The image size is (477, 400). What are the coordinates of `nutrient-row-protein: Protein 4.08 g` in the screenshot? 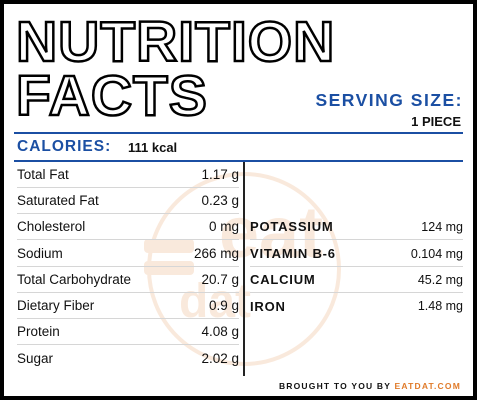 It's located at (128, 332).